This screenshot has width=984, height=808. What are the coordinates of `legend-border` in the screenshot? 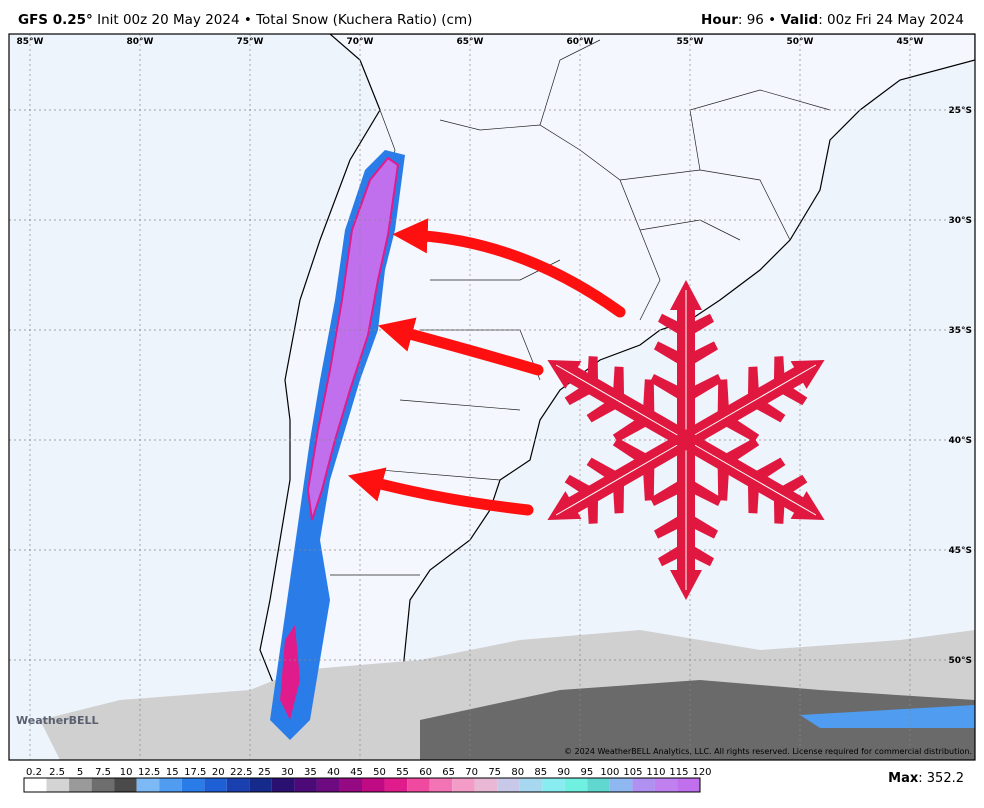 It's located at (362, 785).